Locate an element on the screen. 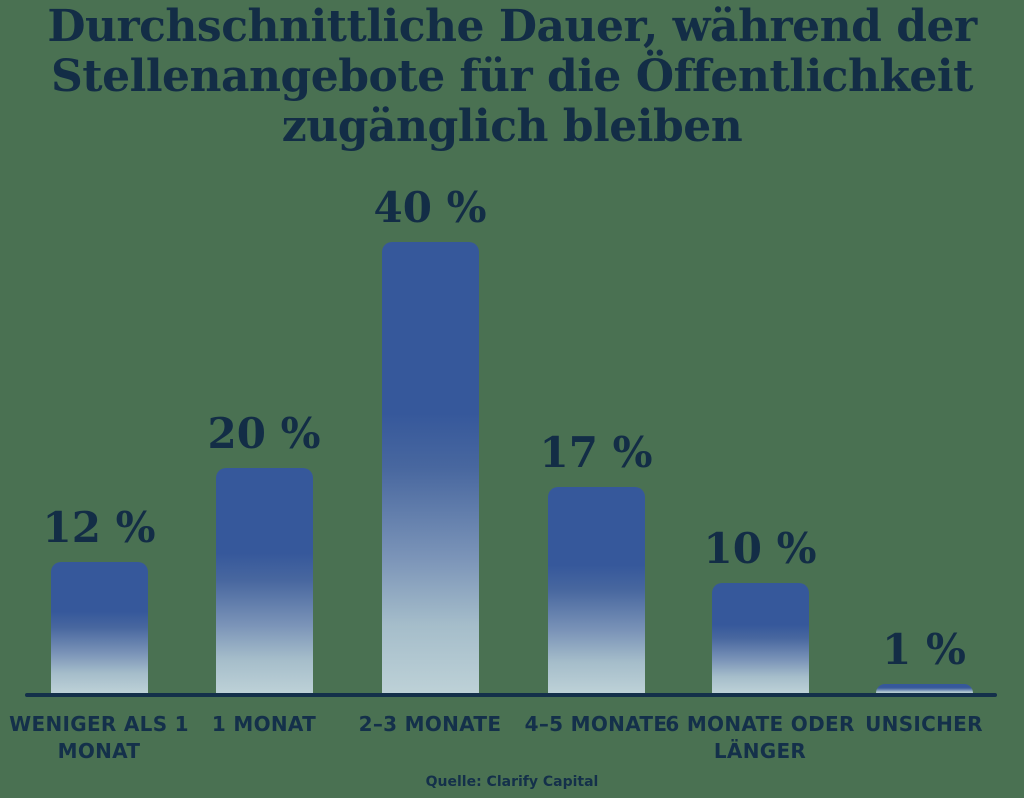 The height and width of the screenshot is (798, 1024). bar-value-label: 20 % is located at coordinates (264, 433).